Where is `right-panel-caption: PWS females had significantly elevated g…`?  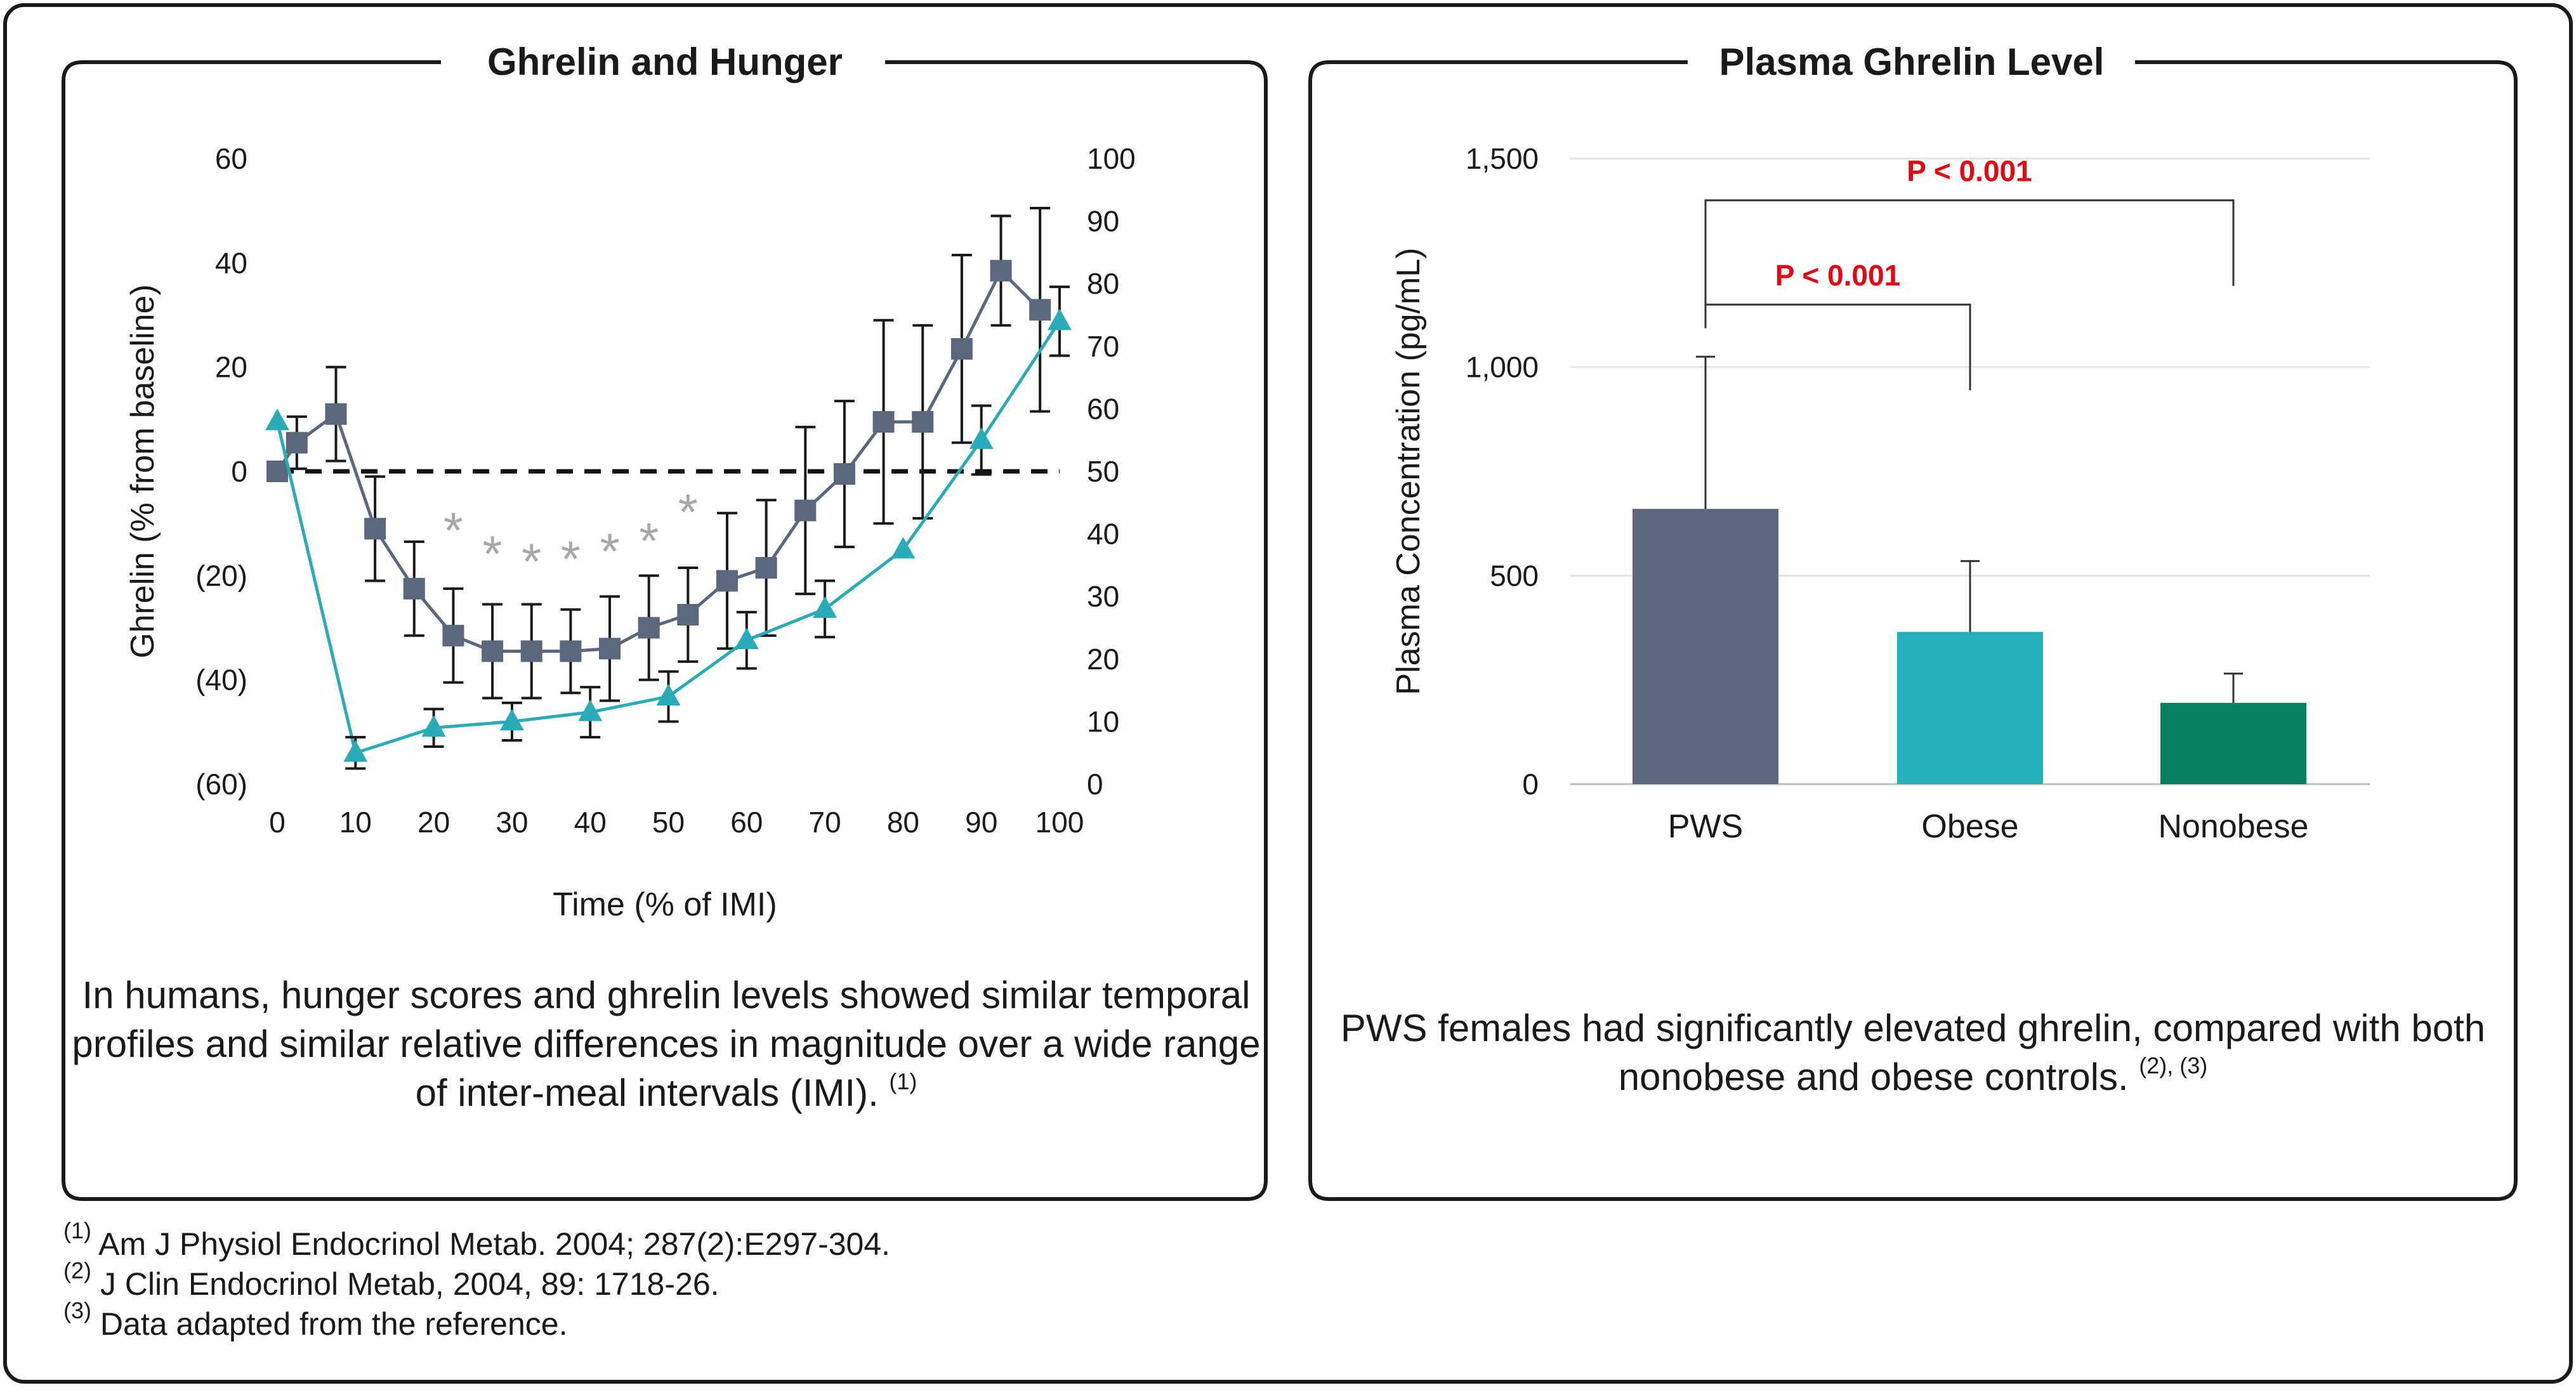
right-panel-caption: PWS females had significantly elevated g… is located at coordinates (1913, 1052).